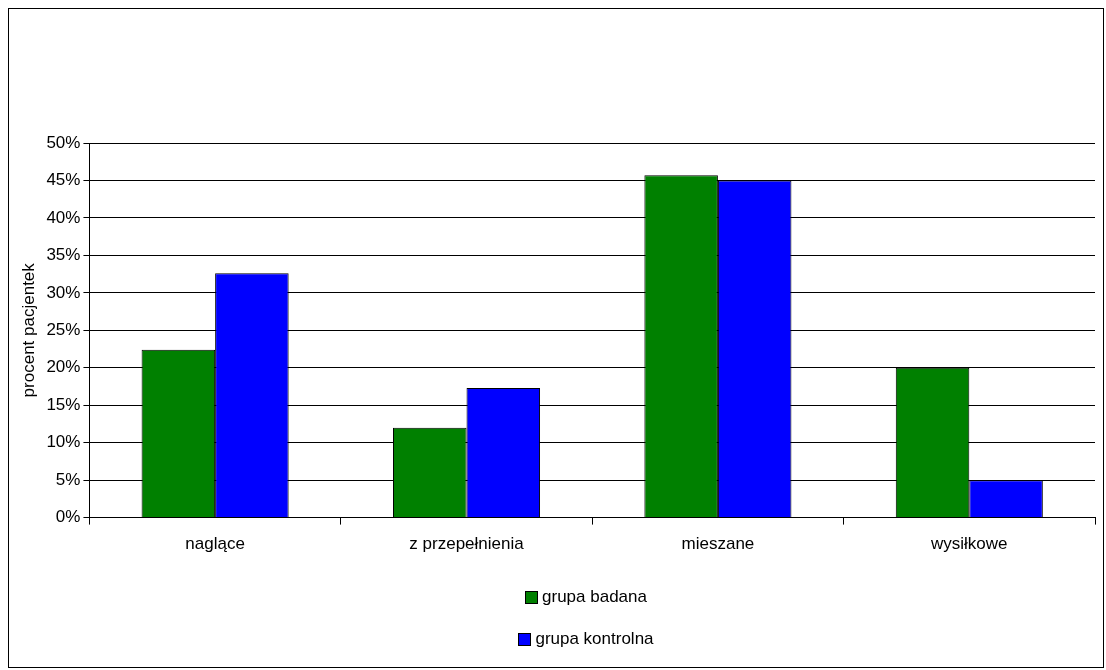 This screenshot has height=670, width=1106. What do you see at coordinates (63, 442) in the screenshot?
I see `y-tick-label: 10%` at bounding box center [63, 442].